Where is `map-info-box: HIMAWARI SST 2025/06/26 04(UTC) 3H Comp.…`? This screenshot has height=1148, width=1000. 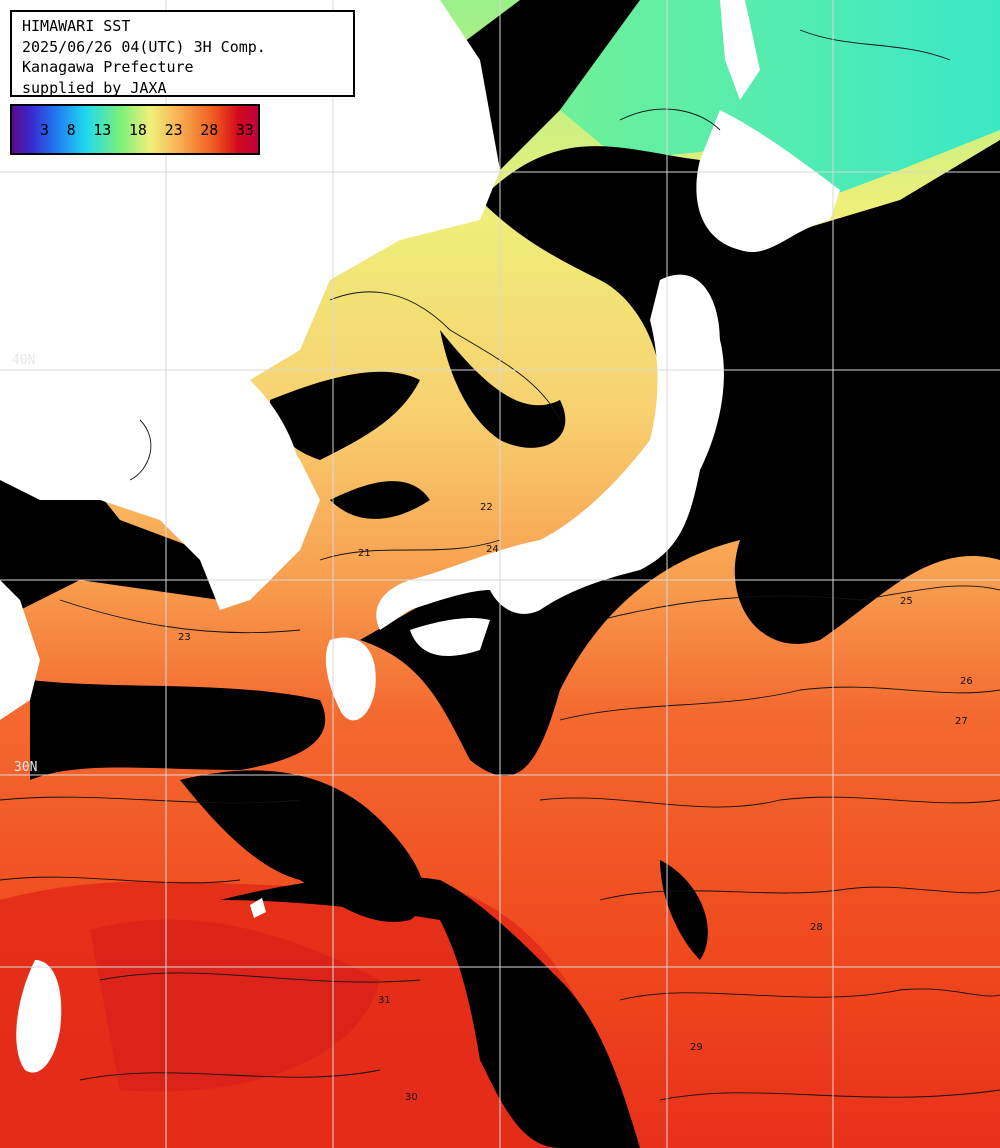
map-info-box: HIMAWARI SST 2025/06/26 04(UTC) 3H Comp.… is located at coordinates (182, 53).